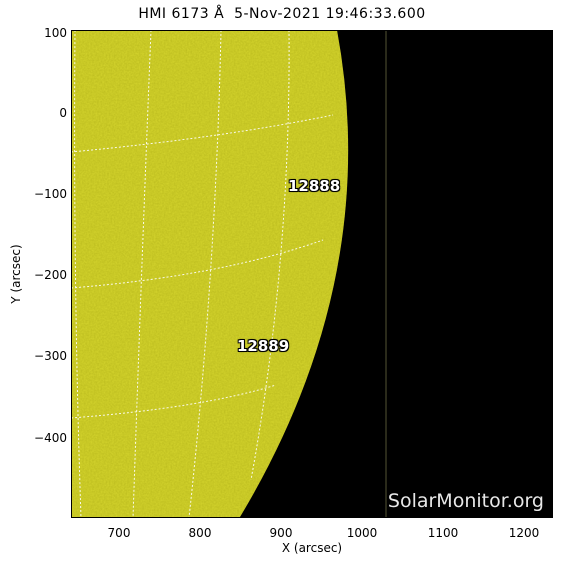 This screenshot has height=564, width=564. Describe the element at coordinates (50, 438) in the screenshot. I see `y-tick-label: −400` at that location.